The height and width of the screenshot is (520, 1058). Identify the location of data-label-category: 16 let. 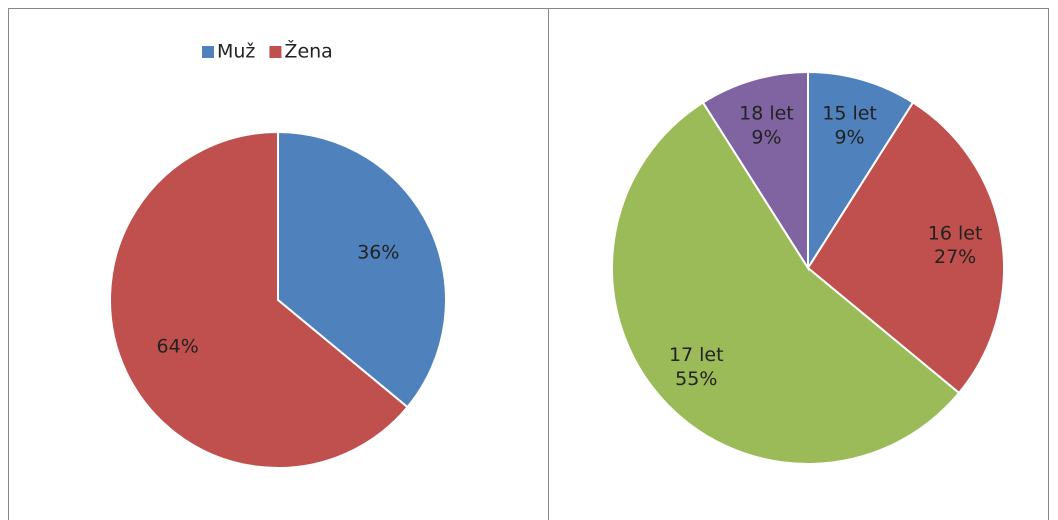
(955, 233).